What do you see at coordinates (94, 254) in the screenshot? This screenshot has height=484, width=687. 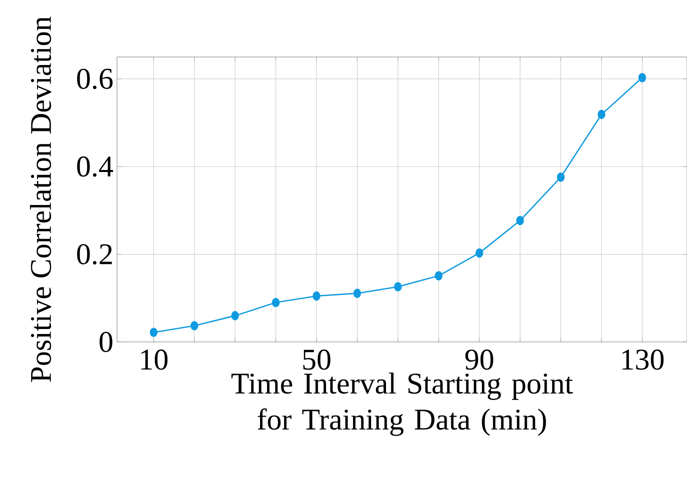 I see `y-tick-label: 0.2` at bounding box center [94, 254].